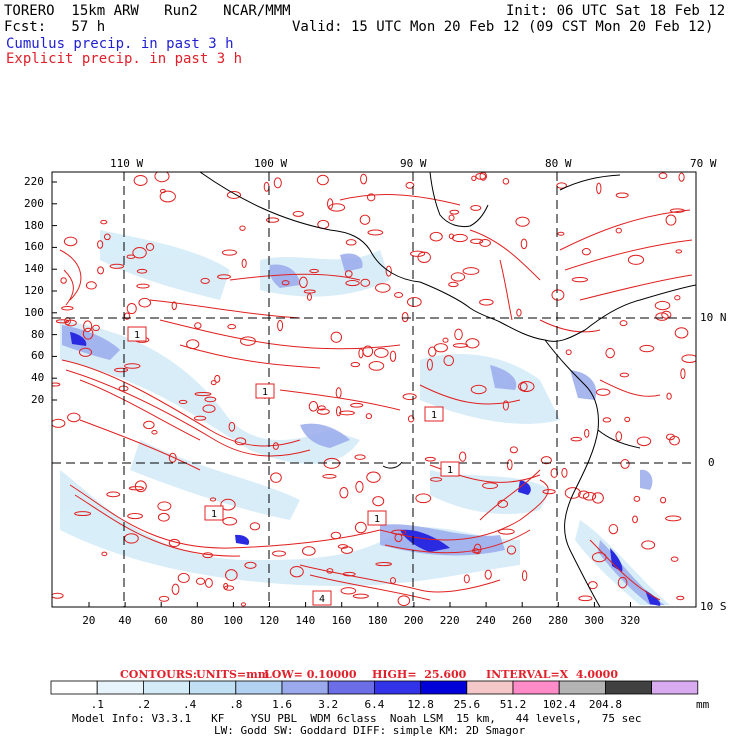 This screenshot has width=740, height=740. What do you see at coordinates (630, 620) in the screenshot?
I see `x-tick-label: 320` at bounding box center [630, 620].